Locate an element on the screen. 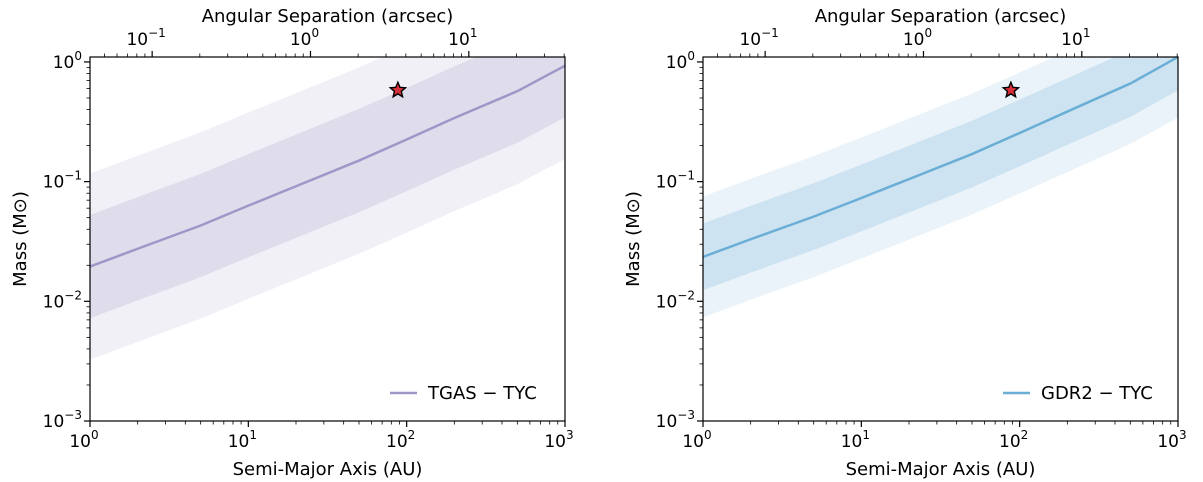 The width and height of the screenshot is (1203, 482). legend-label: TGAS − TYC is located at coordinates (482, 393).